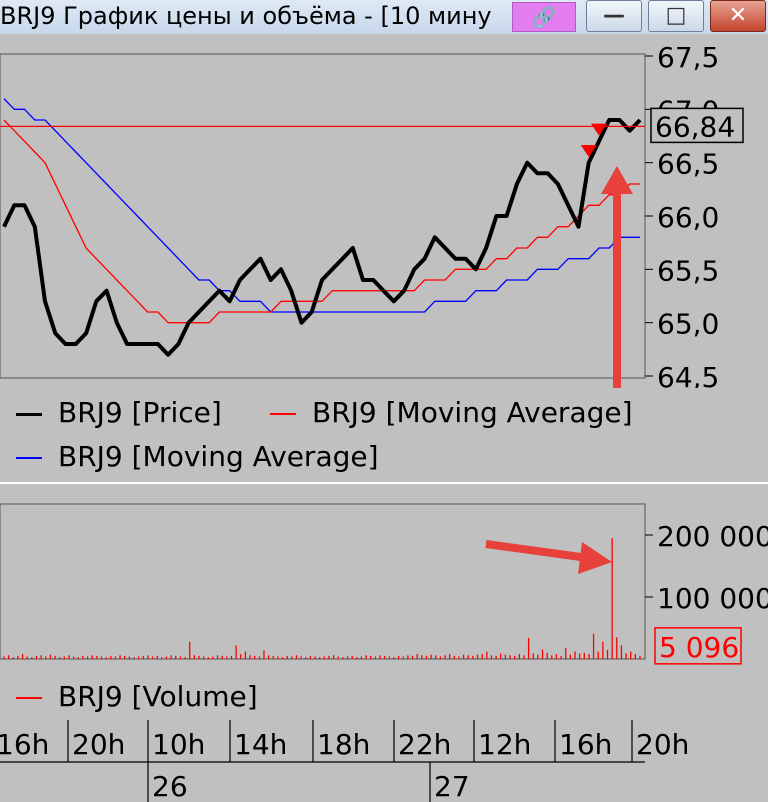  Describe the element at coordinates (614, 16) in the screenshot. I see `minimize-icon: —` at that location.